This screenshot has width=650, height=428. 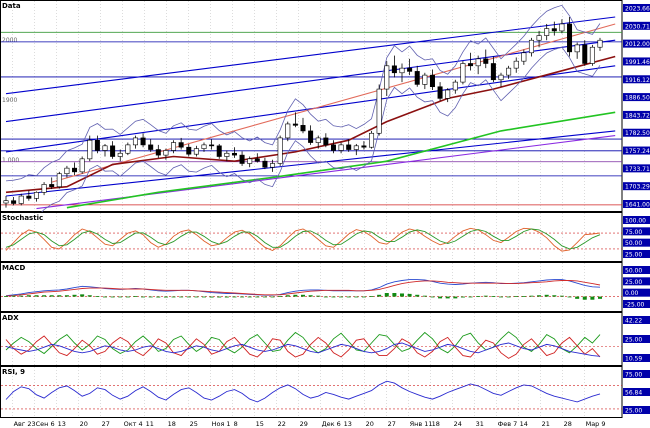 I want to click on value-tag-label: 75.00, so click(x=633, y=232).